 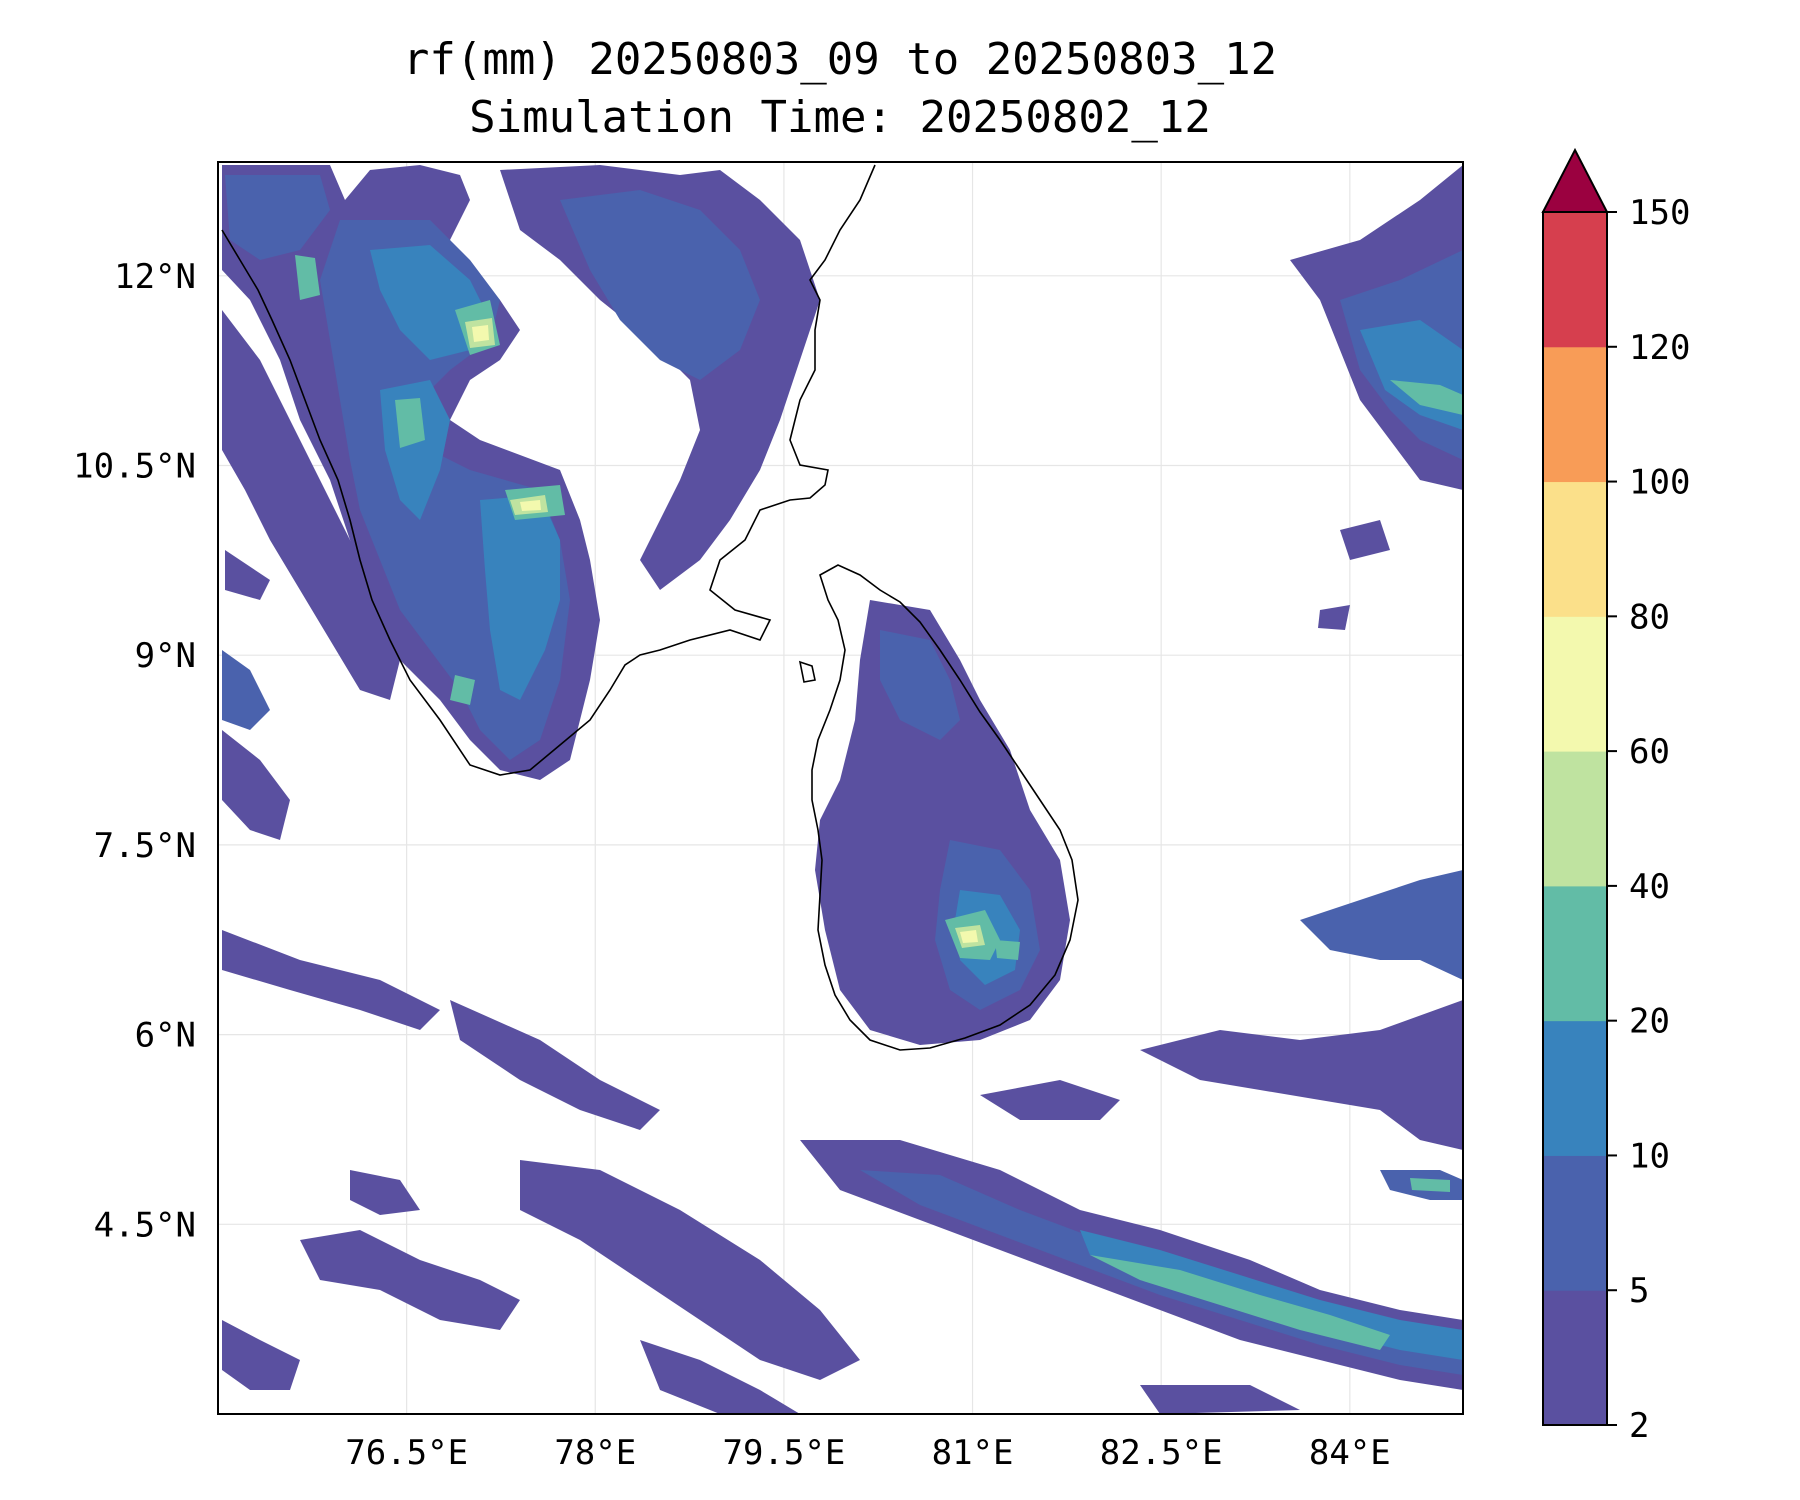 What do you see at coordinates (165, 1036) in the screenshot?
I see `y-tick-label: 6°N` at bounding box center [165, 1036].